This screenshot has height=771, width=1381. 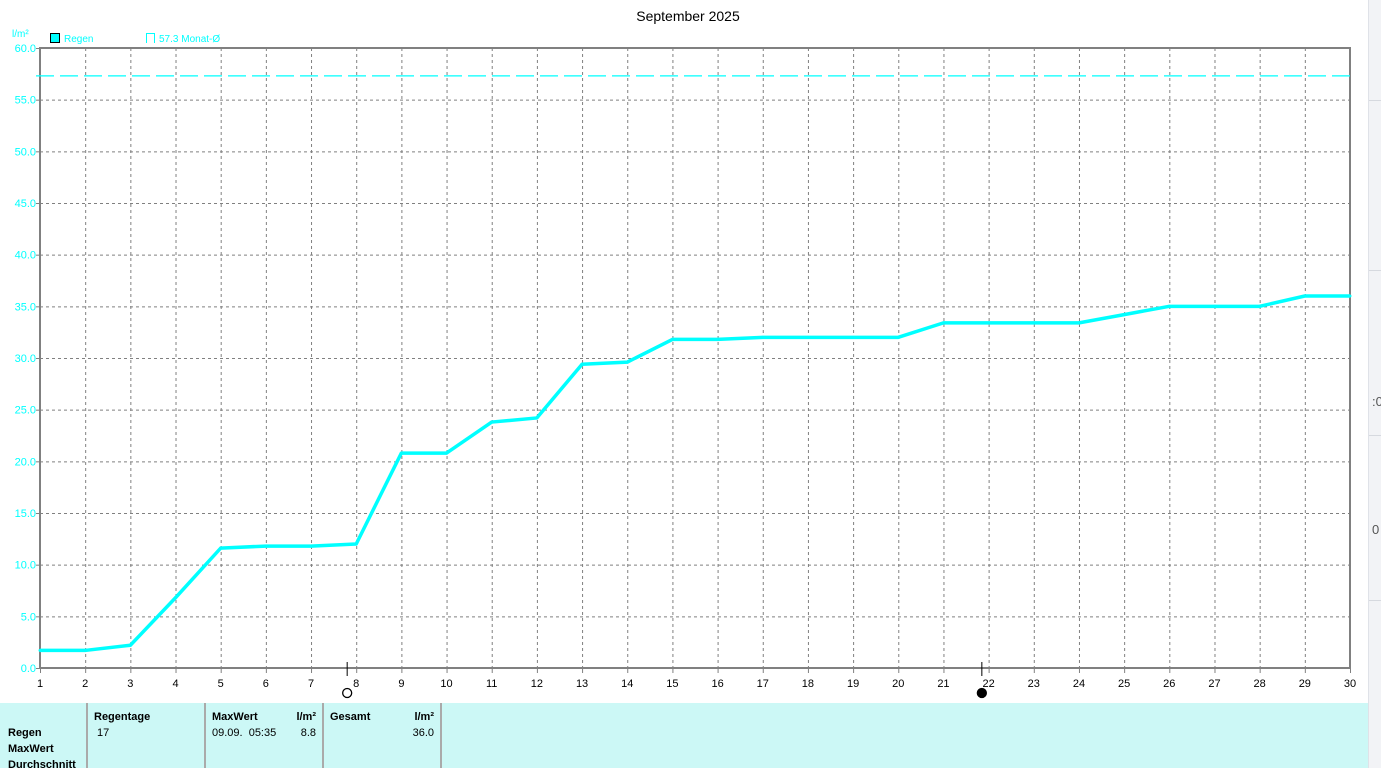 I want to click on x-tick-label: 29, so click(x=1305, y=684).